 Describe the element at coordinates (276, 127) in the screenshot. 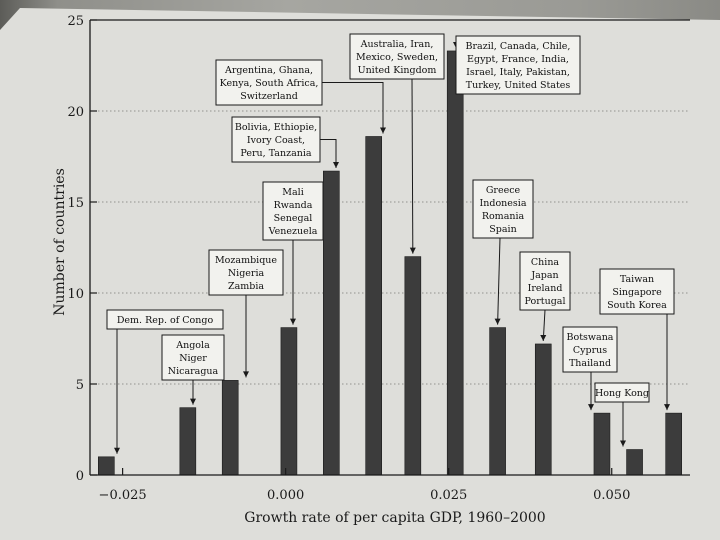

I see `annotation-text: Bolivia, Ethiopie,` at that location.